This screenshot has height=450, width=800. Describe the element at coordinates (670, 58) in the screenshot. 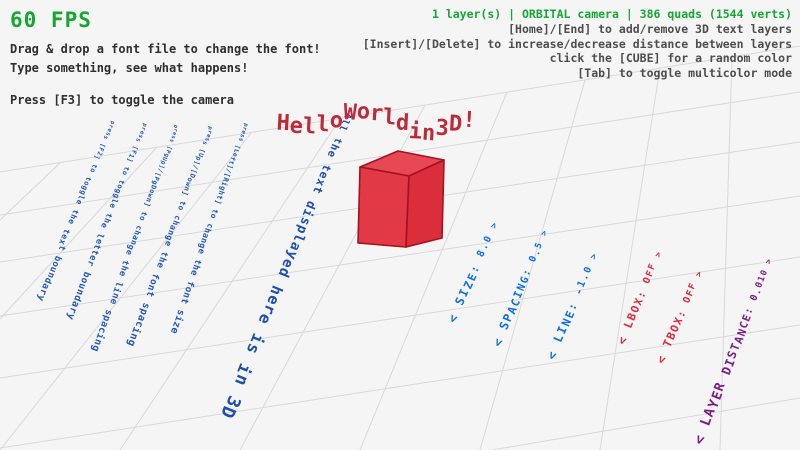

I see `hint-cube-color: click the [CUBE] for a random color` at that location.